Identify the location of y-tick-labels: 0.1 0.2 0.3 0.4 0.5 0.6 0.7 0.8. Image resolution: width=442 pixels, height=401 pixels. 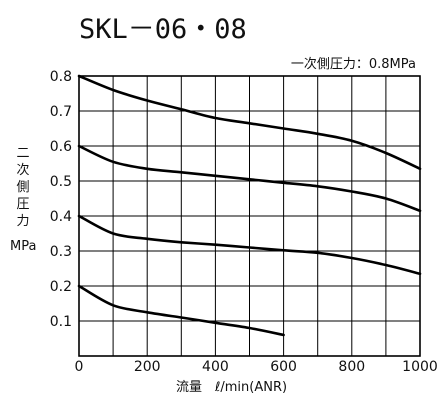
(61, 199).